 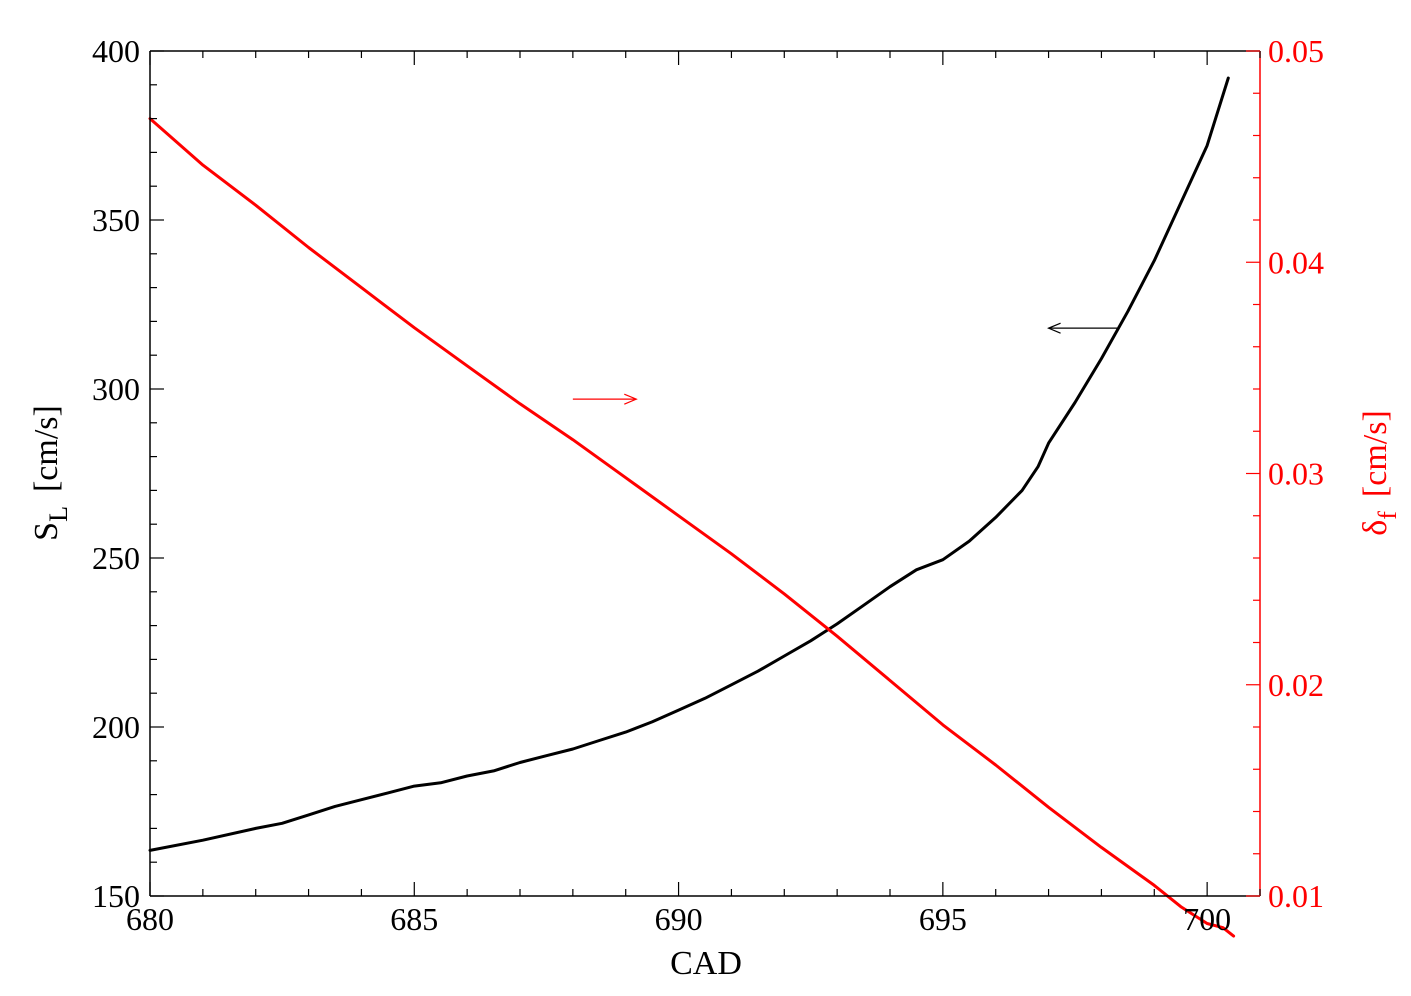 I want to click on y-left-tick-label: 300, so click(x=116, y=389).